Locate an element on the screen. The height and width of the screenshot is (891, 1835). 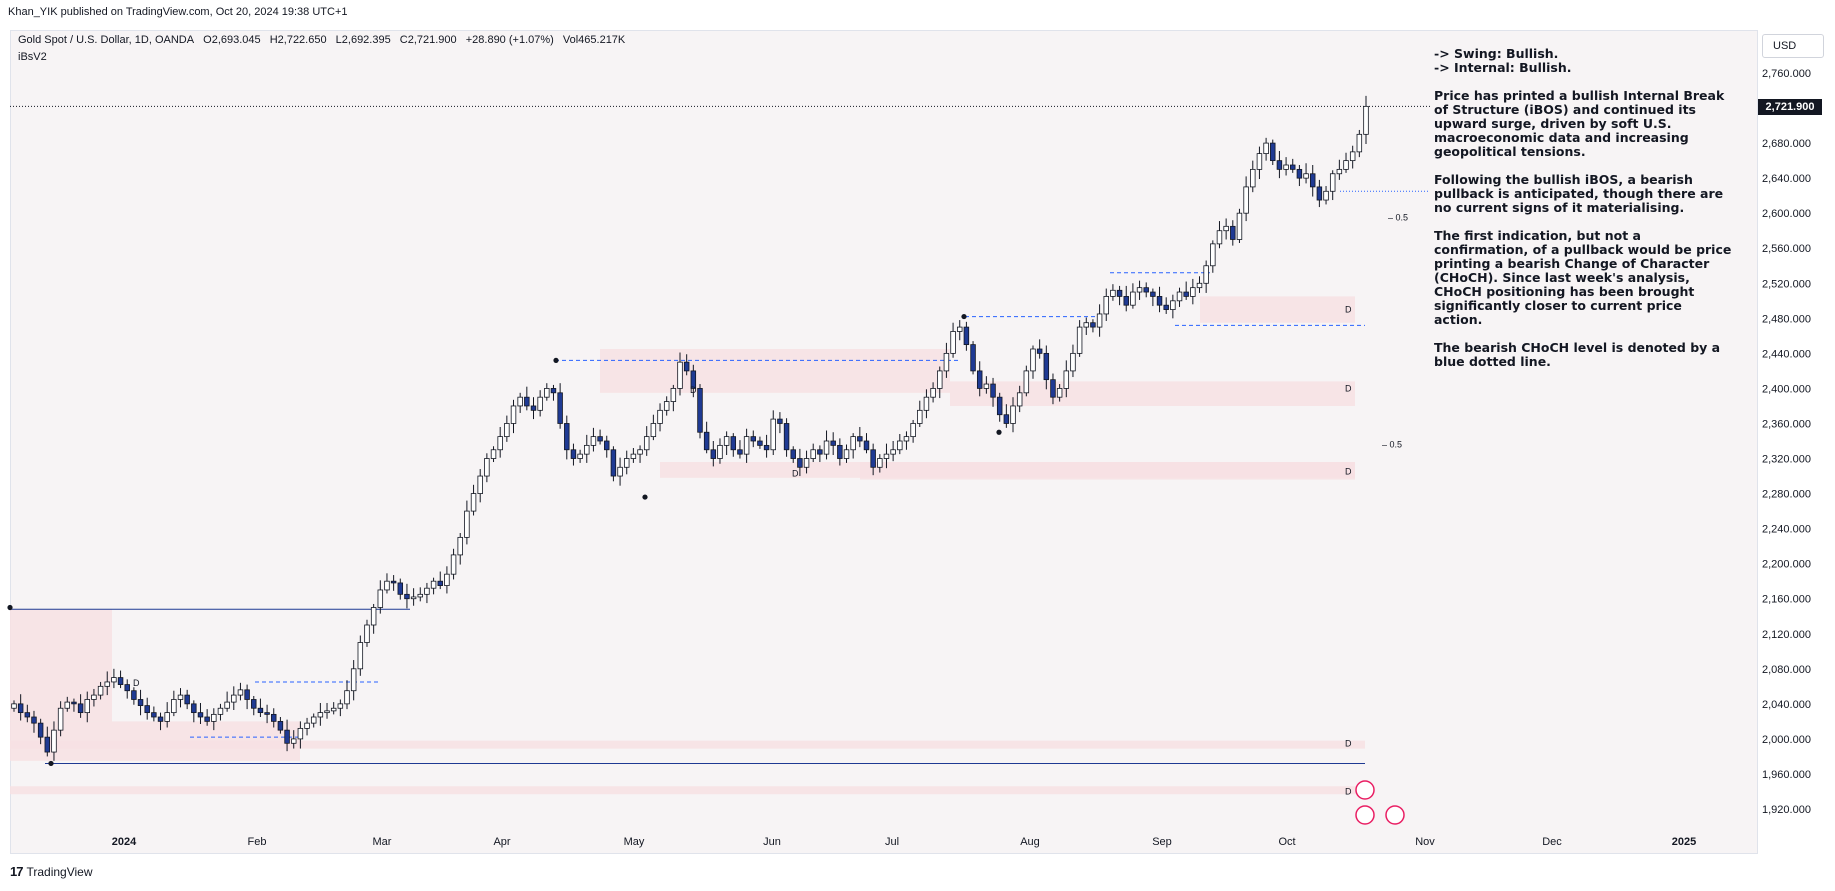
change-value: +28.890 (+1.07%) is located at coordinates (509, 40).